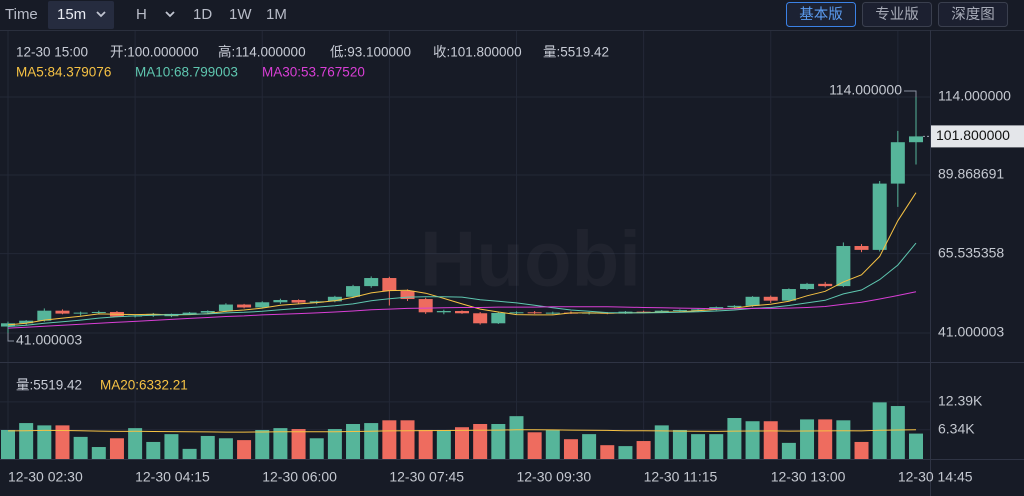 This screenshot has height=496, width=1024. Describe the element at coordinates (299, 477) in the screenshot. I see `x-tick-label: 12-30 06:00` at that location.